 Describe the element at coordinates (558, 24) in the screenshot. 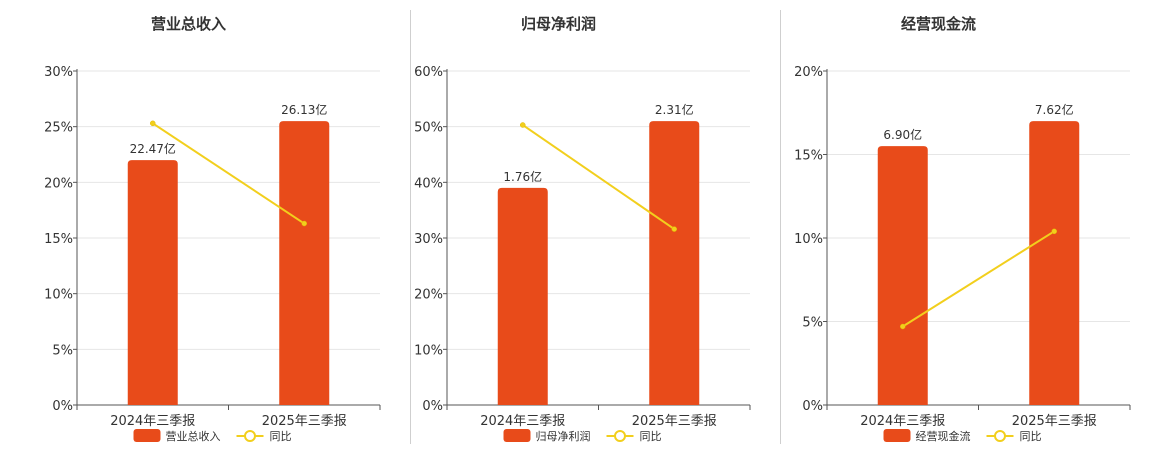

I see `chart-title: 归母净利润` at that location.